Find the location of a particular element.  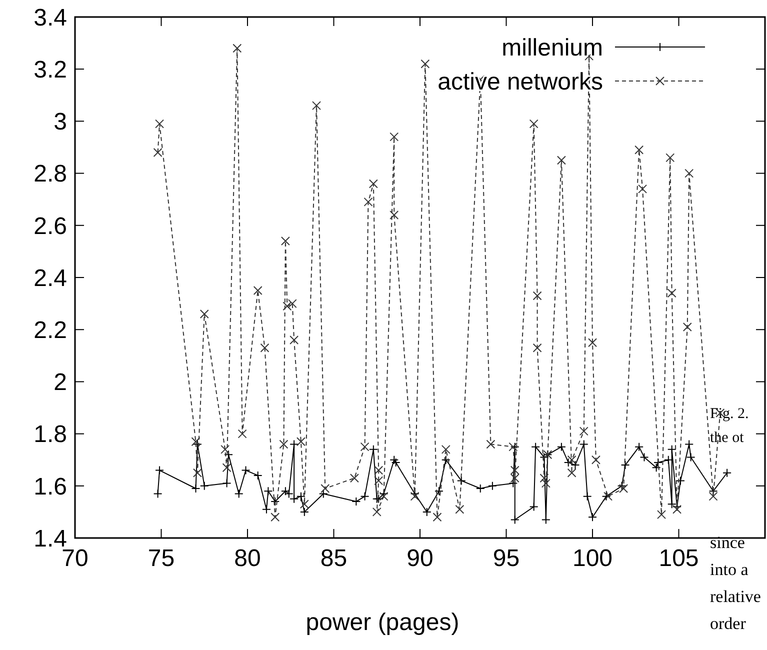

y-tick-label: 3 is located at coordinates (60, 122).